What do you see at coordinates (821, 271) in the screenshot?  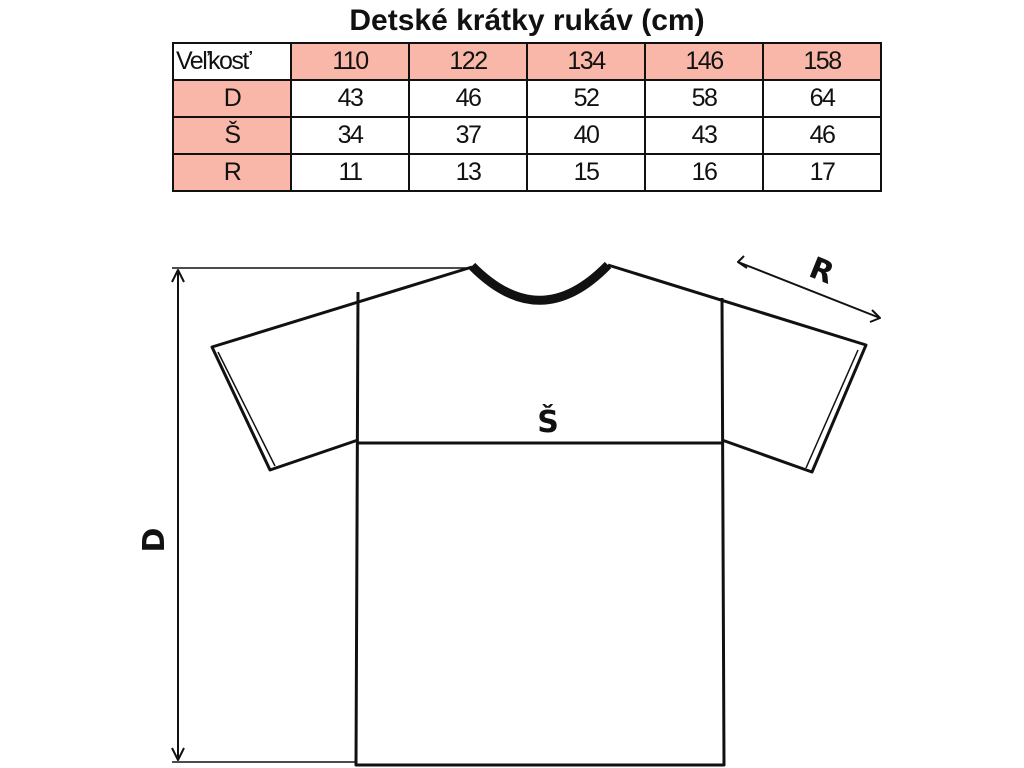 I see `sleeve-label: R` at bounding box center [821, 271].